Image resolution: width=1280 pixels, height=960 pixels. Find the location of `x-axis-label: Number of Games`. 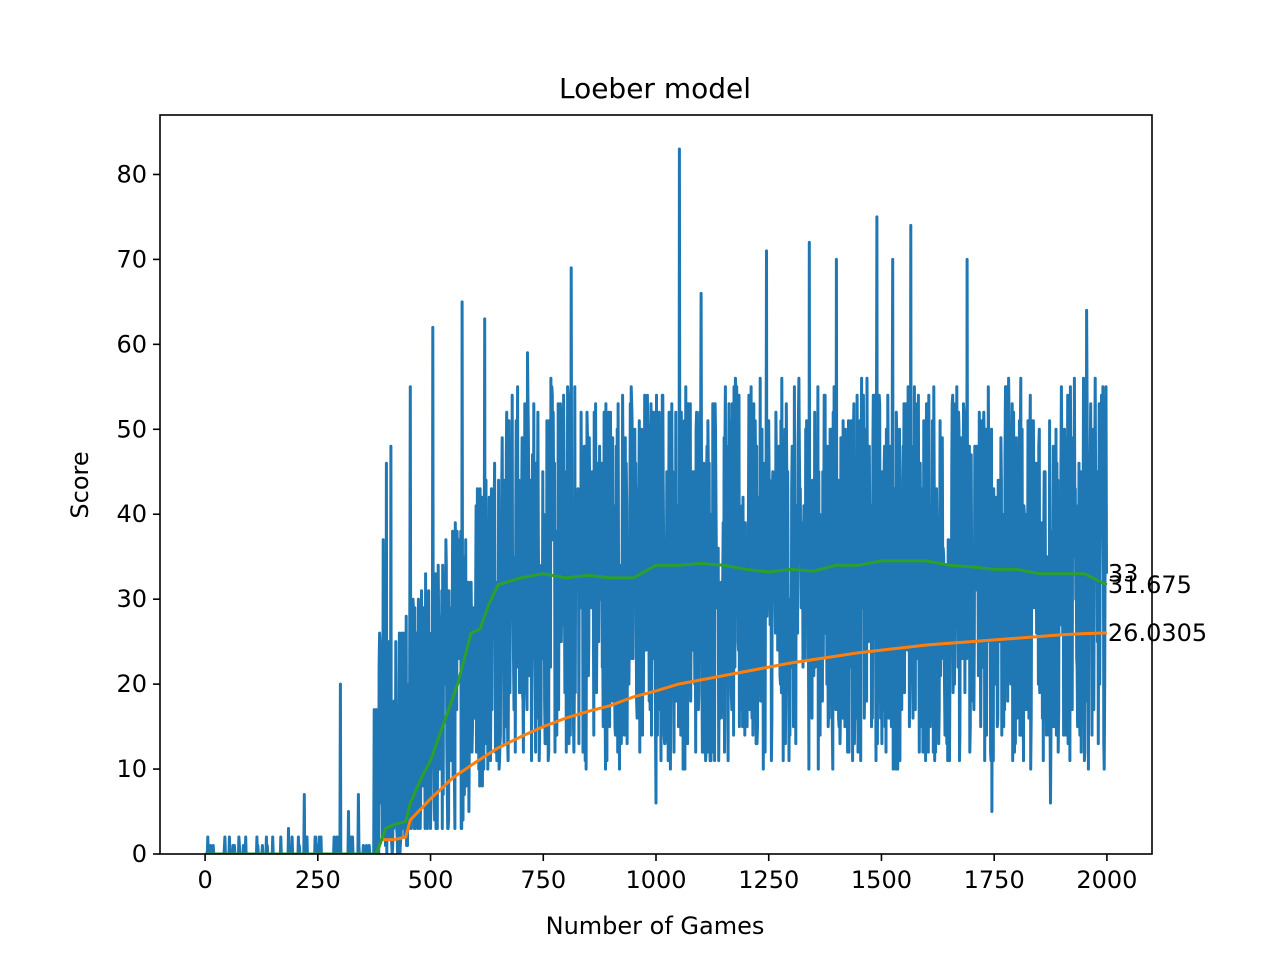

x-axis-label: Number of Games is located at coordinates (655, 926).